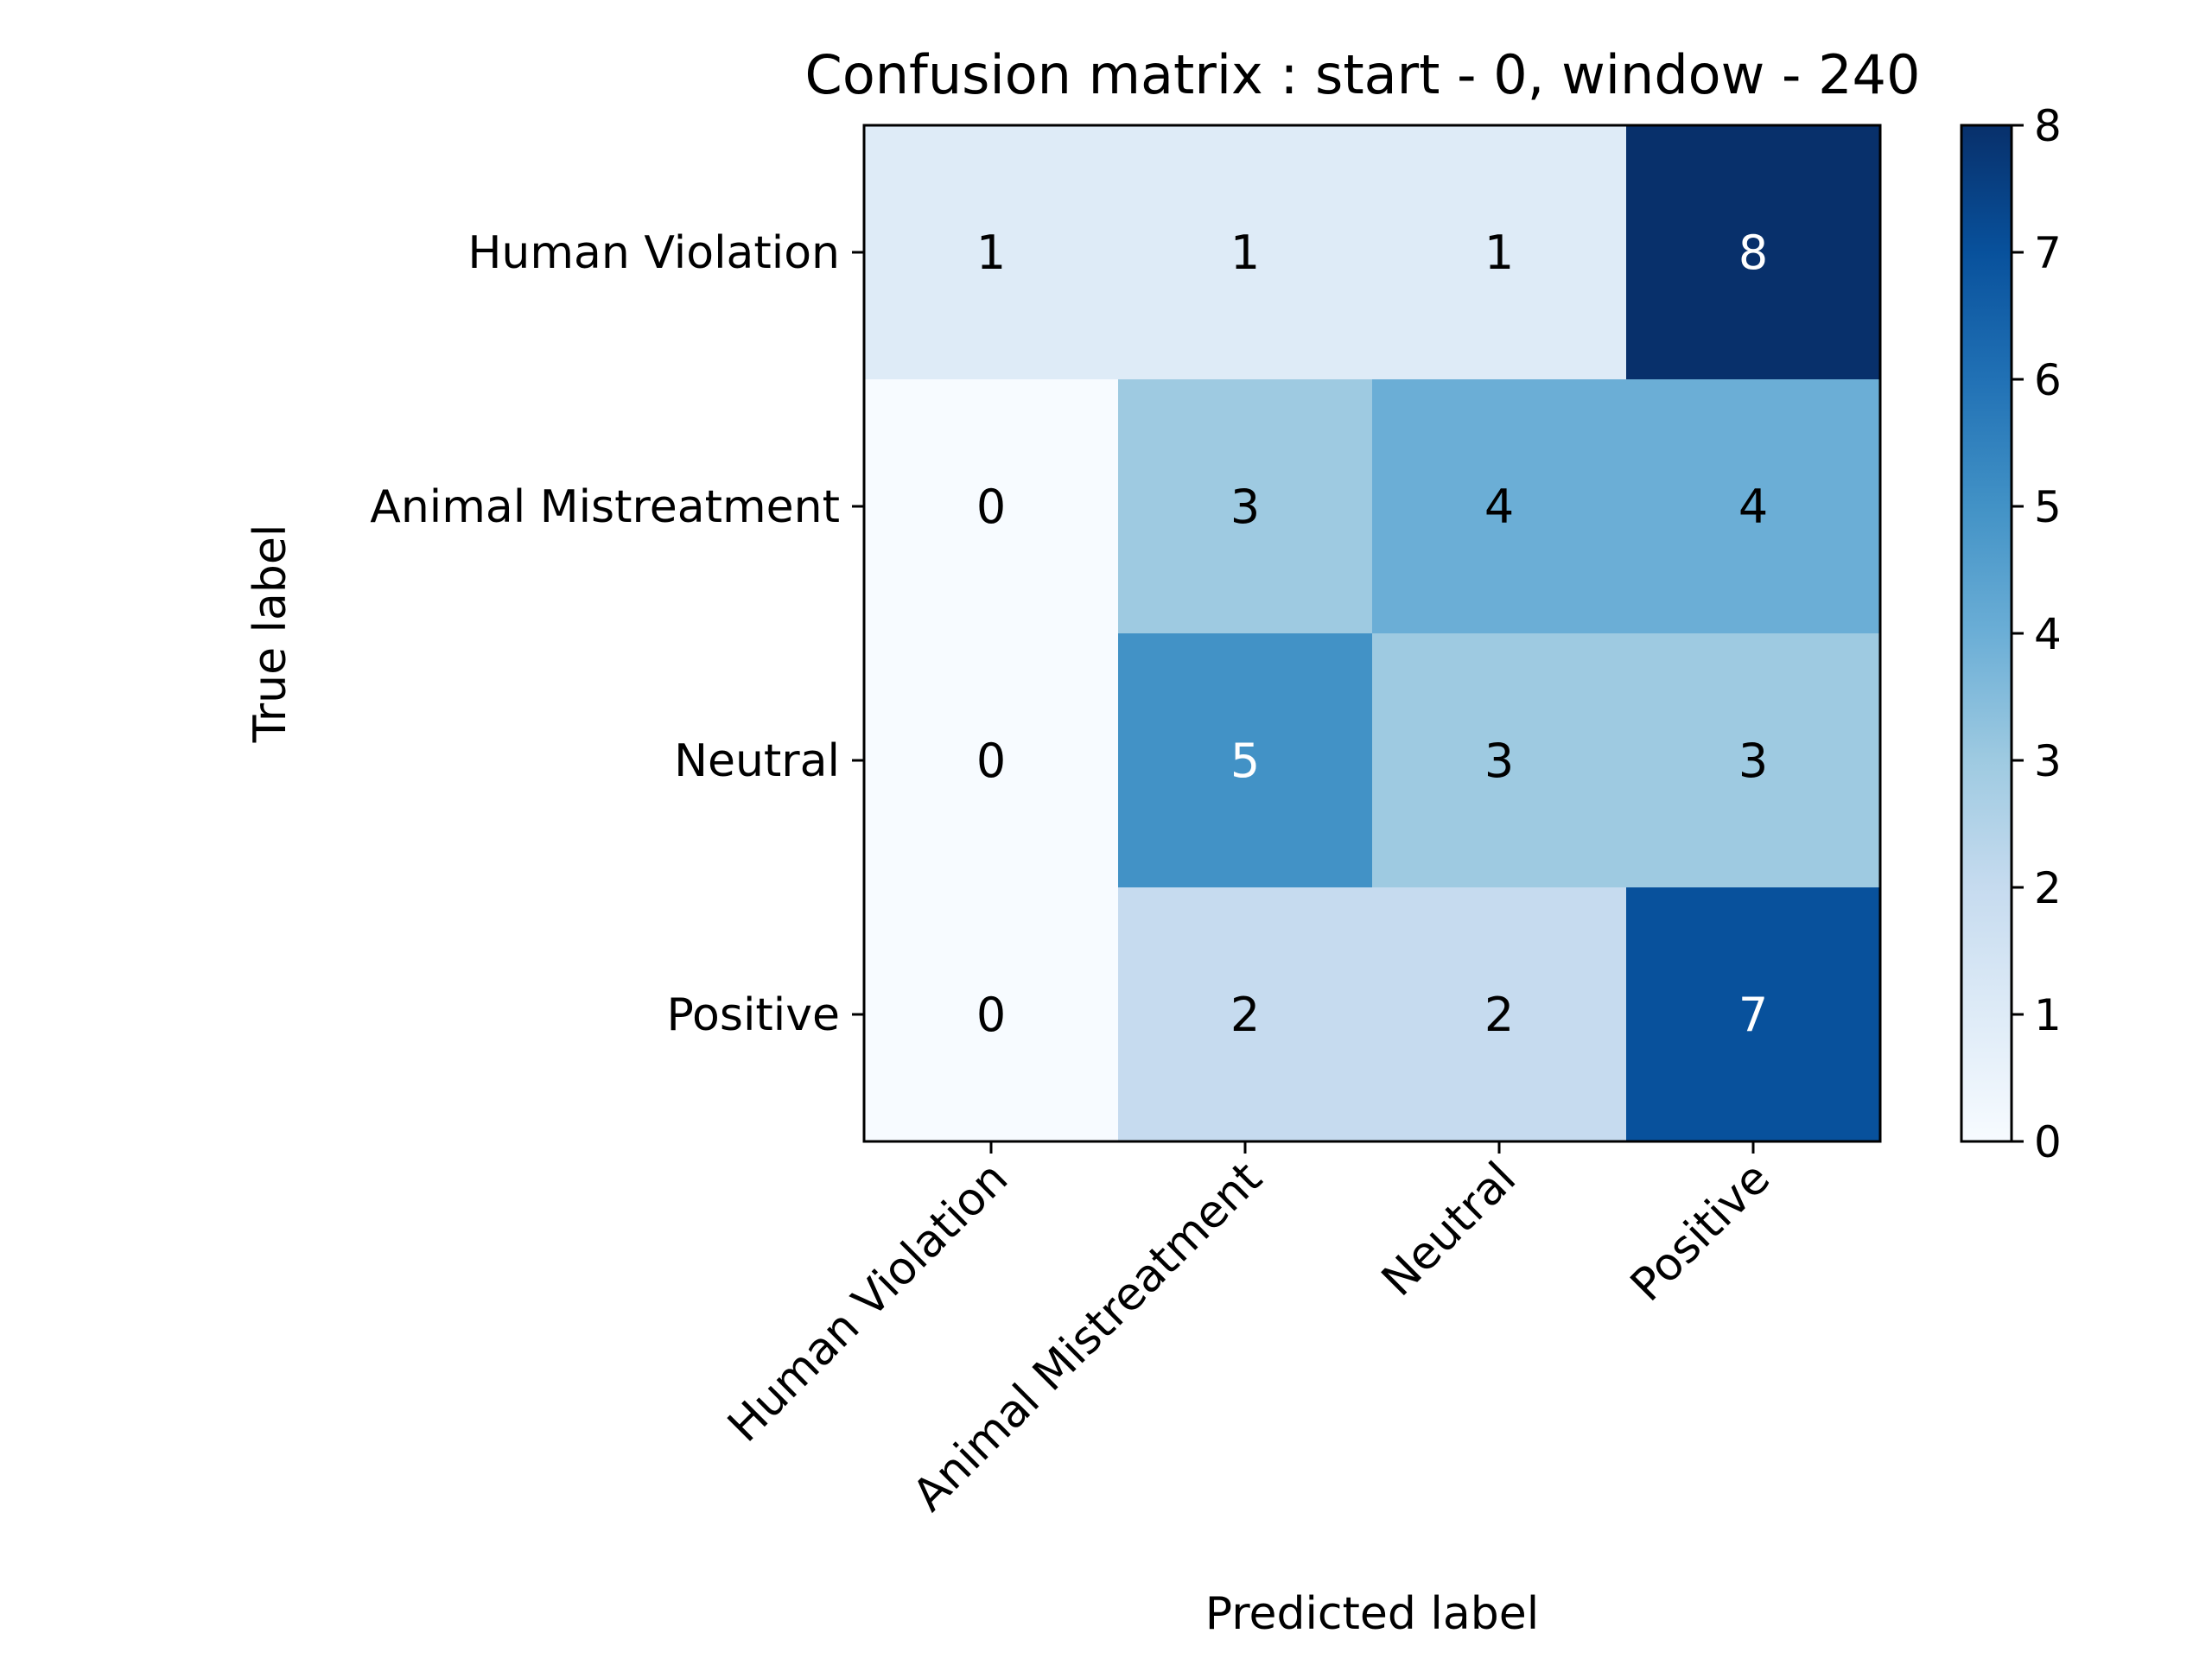  I want to click on colorbar-tick-label: 7, so click(2048, 253).